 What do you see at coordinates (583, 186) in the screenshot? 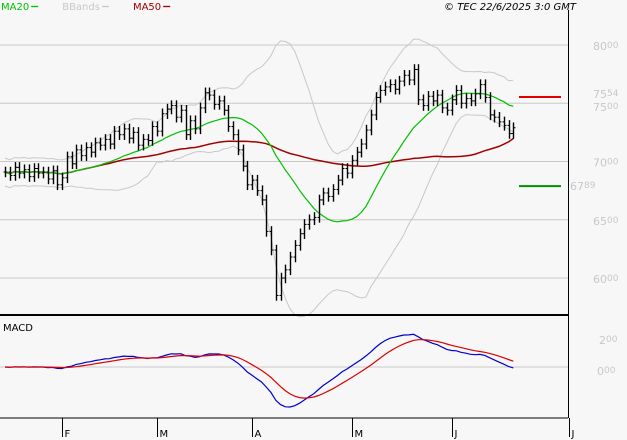
I see `level-label: 6789` at bounding box center [583, 186].